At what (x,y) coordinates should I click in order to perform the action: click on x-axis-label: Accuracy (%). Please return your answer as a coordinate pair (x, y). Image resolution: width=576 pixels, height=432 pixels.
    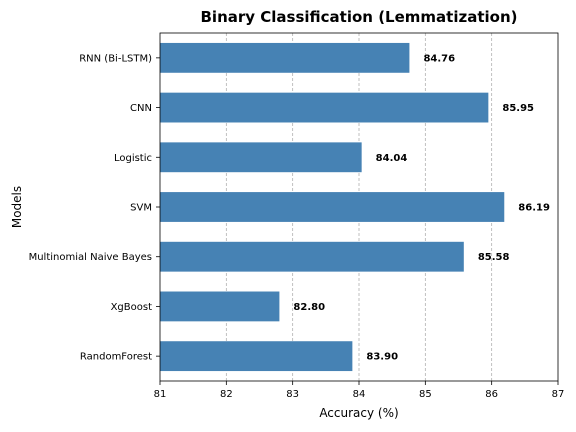
    Looking at the image, I should click on (358, 413).